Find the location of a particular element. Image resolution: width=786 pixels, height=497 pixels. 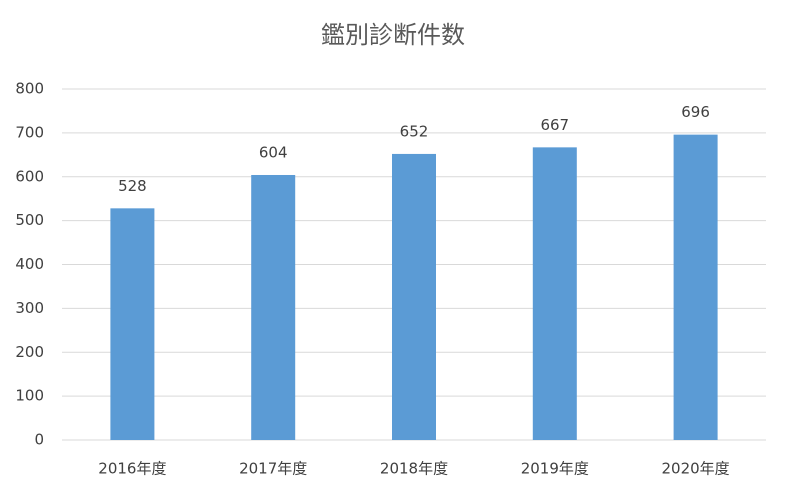

chart-title: 鑑別診断件数 is located at coordinates (393, 35).